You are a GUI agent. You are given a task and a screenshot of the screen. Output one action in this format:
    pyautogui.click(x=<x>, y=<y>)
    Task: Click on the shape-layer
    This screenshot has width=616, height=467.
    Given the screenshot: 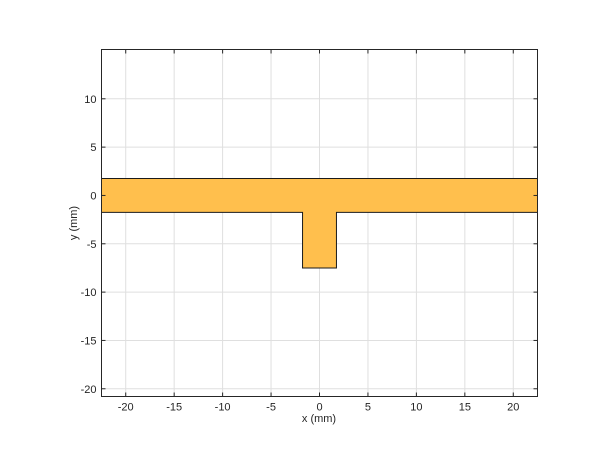 What is the action you would take?
    pyautogui.click(x=319, y=223)
    